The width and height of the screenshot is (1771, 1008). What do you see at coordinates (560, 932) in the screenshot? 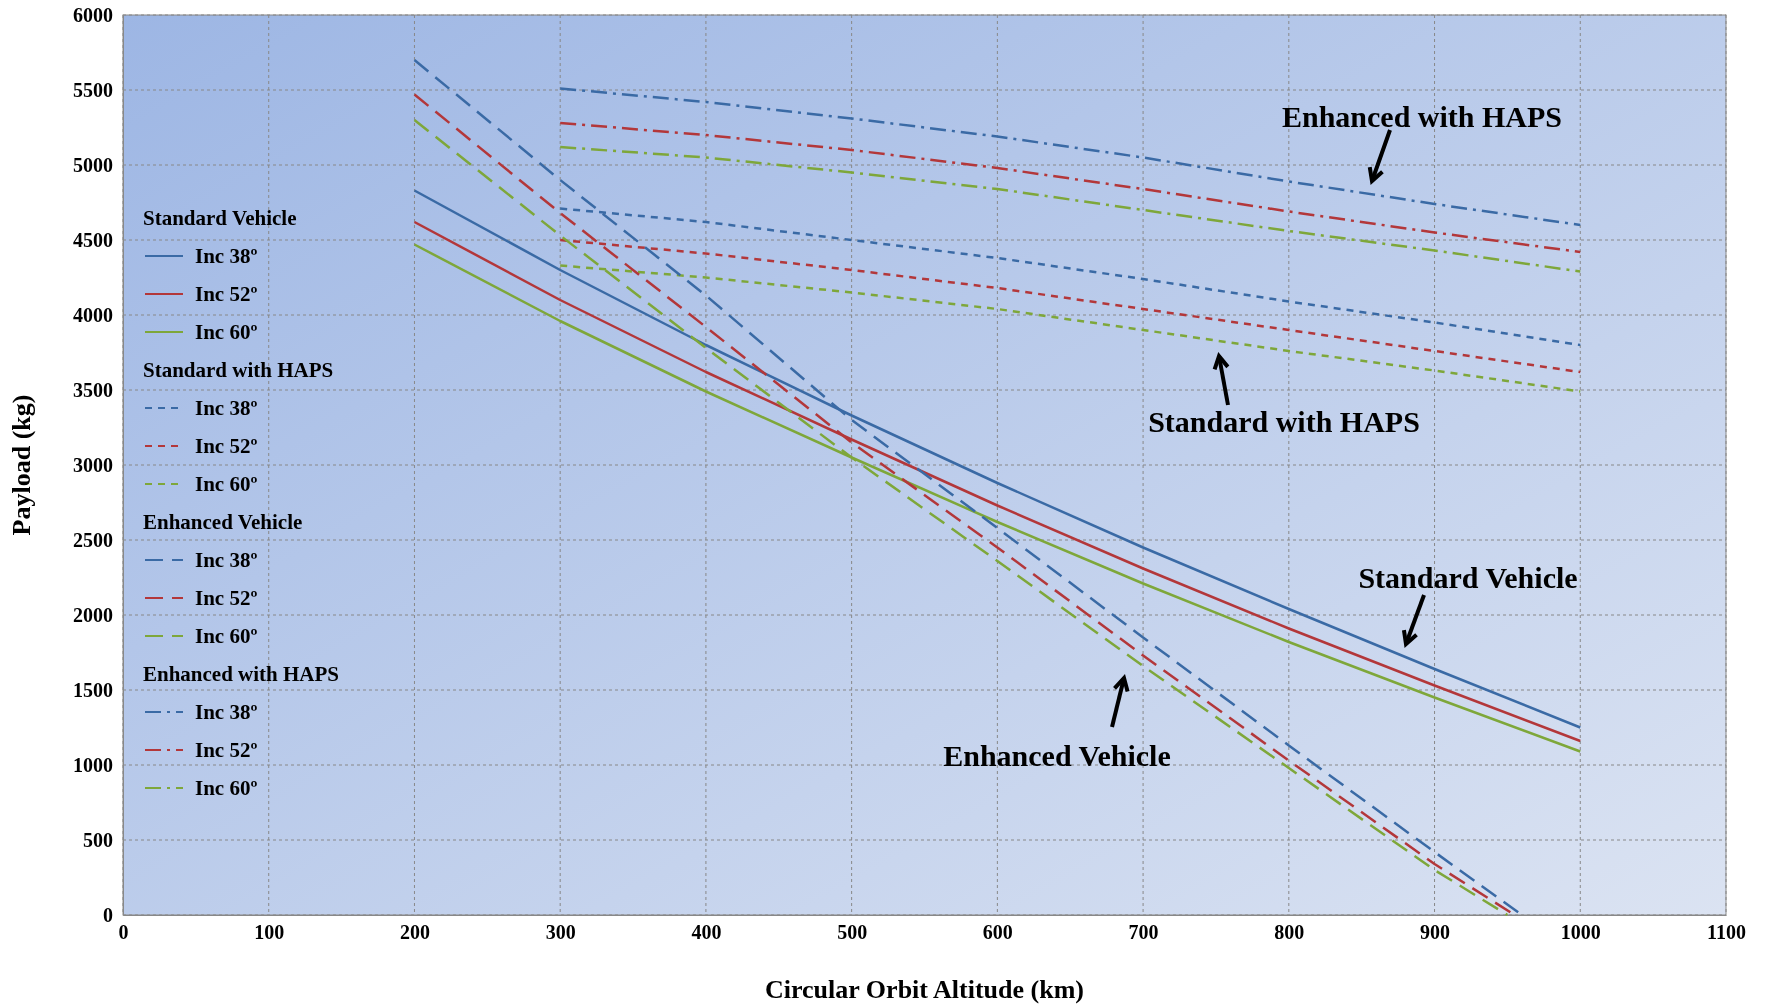
I see `x-tick-label: 300` at bounding box center [560, 932].